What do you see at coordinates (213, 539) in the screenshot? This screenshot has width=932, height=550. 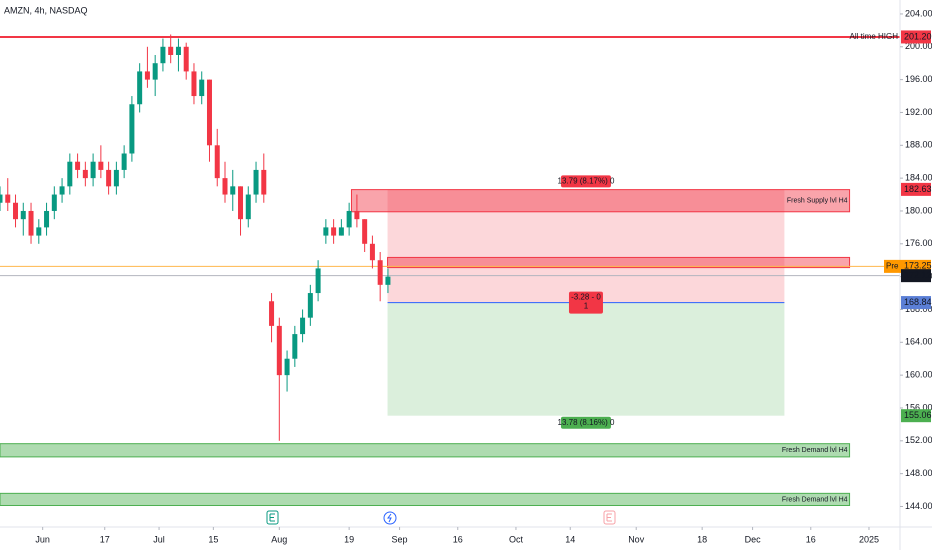 I see `x-tick-label: 15` at bounding box center [213, 539].